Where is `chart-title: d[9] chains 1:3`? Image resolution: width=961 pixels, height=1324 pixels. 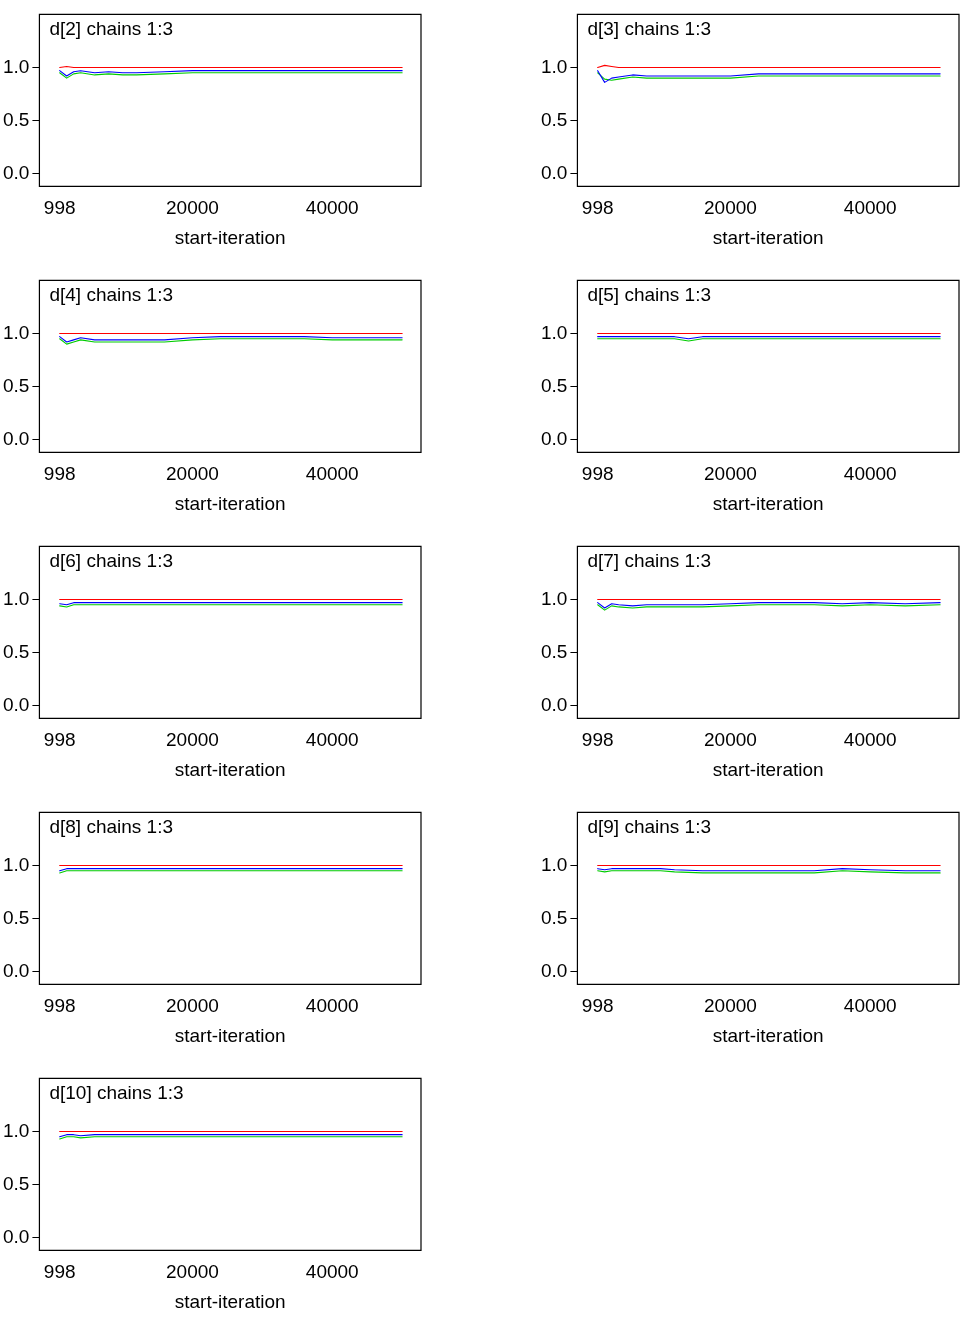
chart-title: d[9] chains 1:3 is located at coordinates (649, 827).